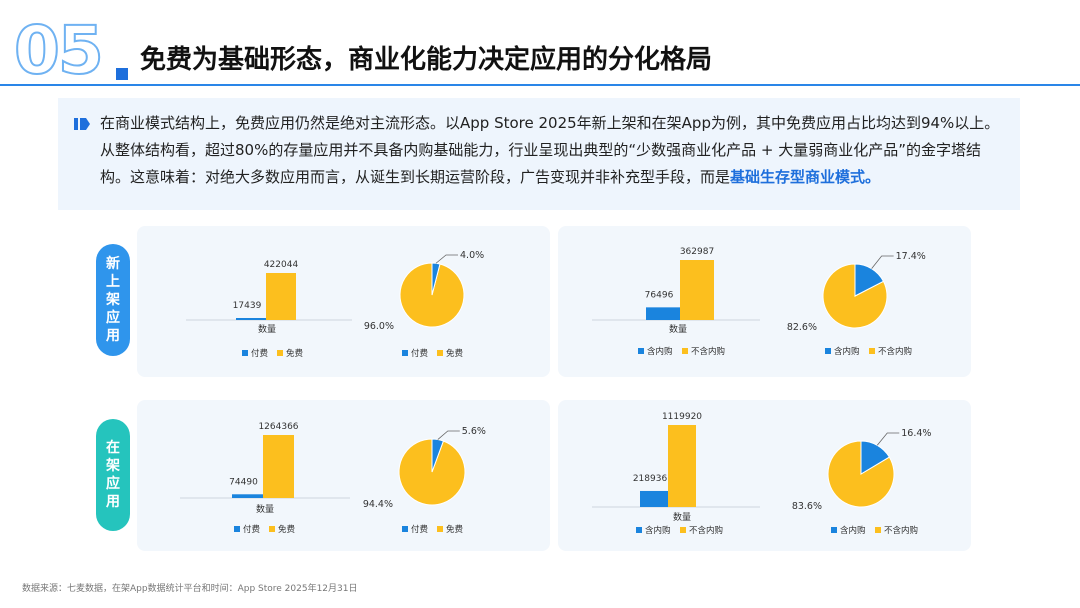 The width and height of the screenshot is (1080, 608). I want to click on panel-new-iap, so click(764, 301).